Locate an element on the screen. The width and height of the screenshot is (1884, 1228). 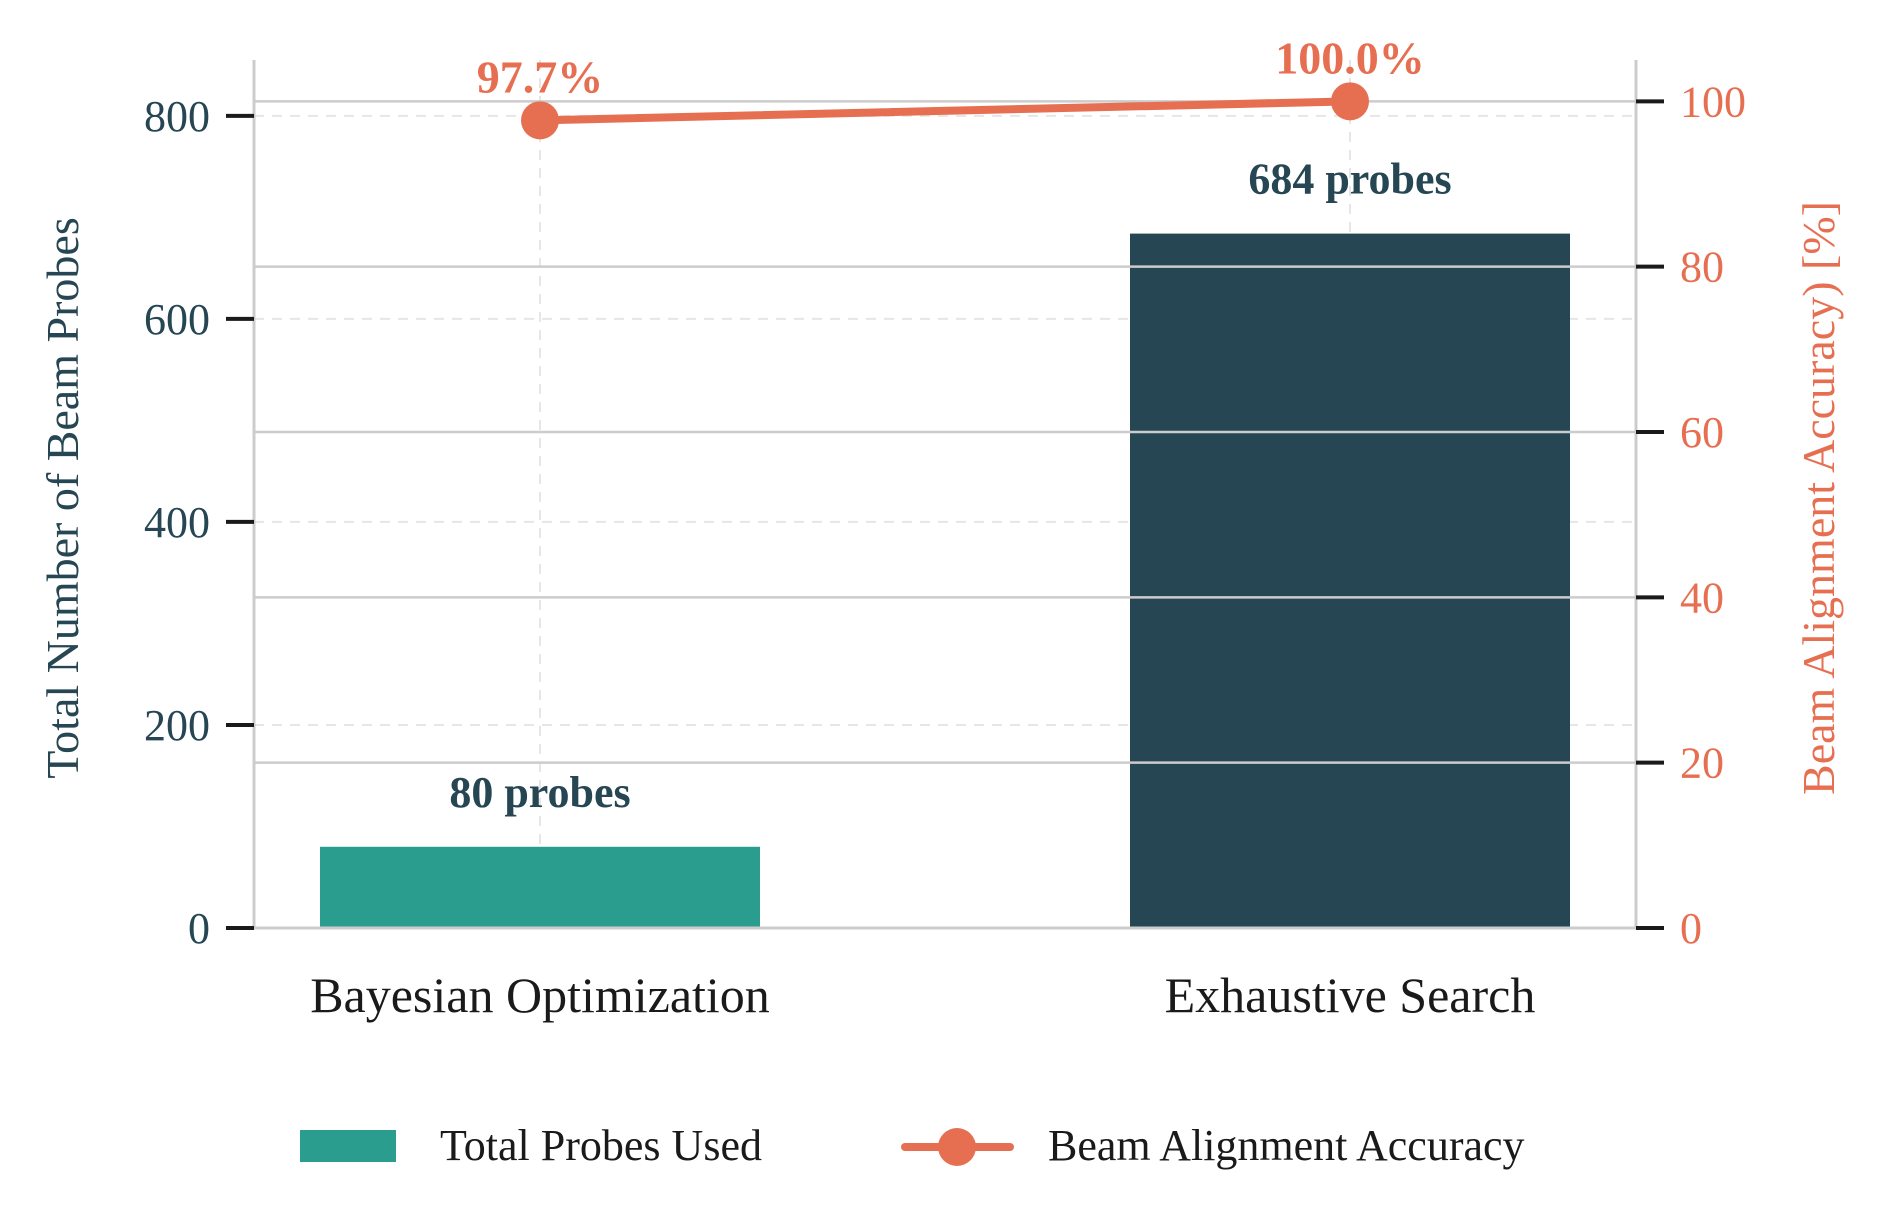
y-tick-label-left-2: 400 is located at coordinates (177, 522).